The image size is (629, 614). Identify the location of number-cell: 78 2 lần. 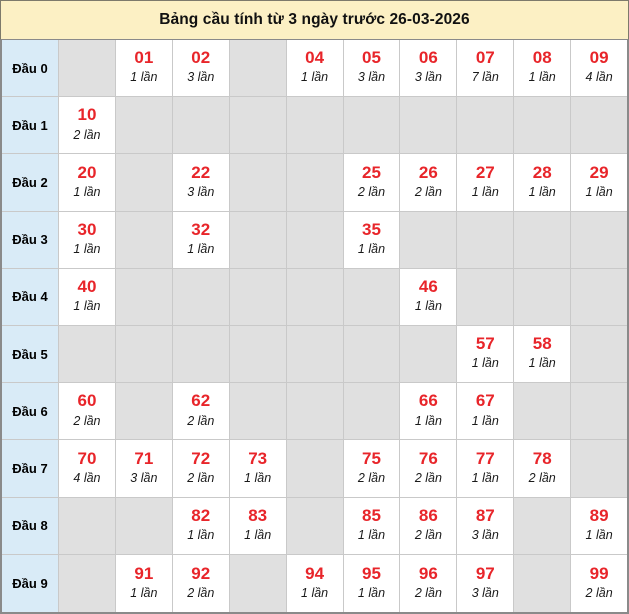
(543, 469).